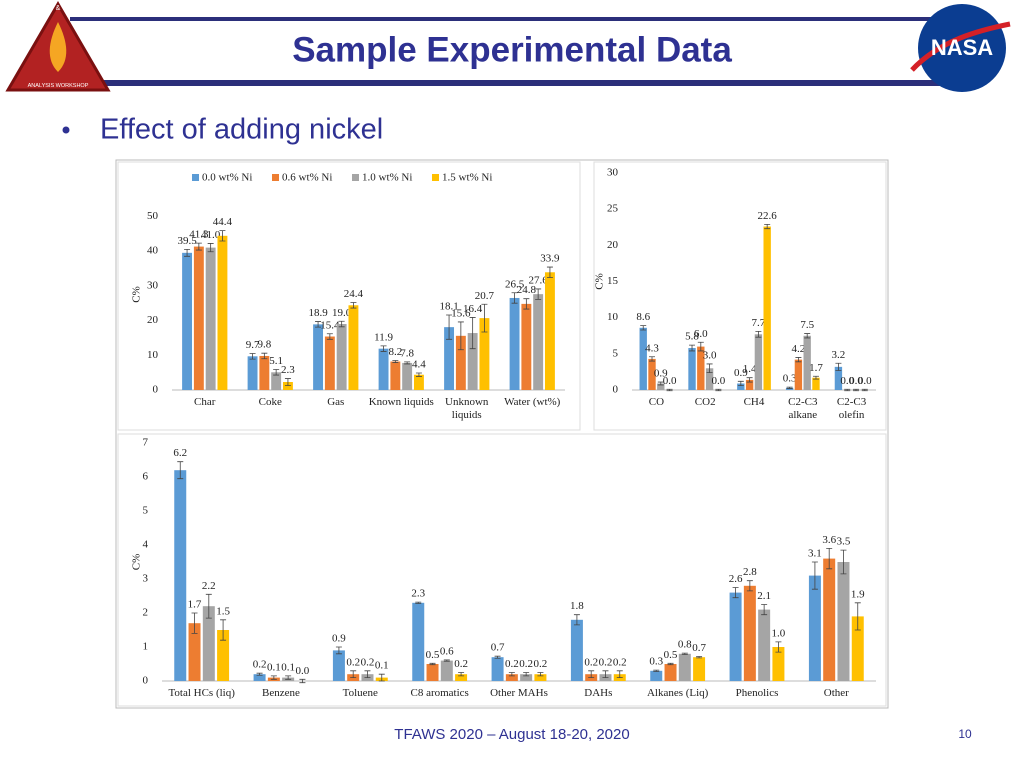  I want to click on legend-label: 0.6 wt% Ni, so click(307, 178).